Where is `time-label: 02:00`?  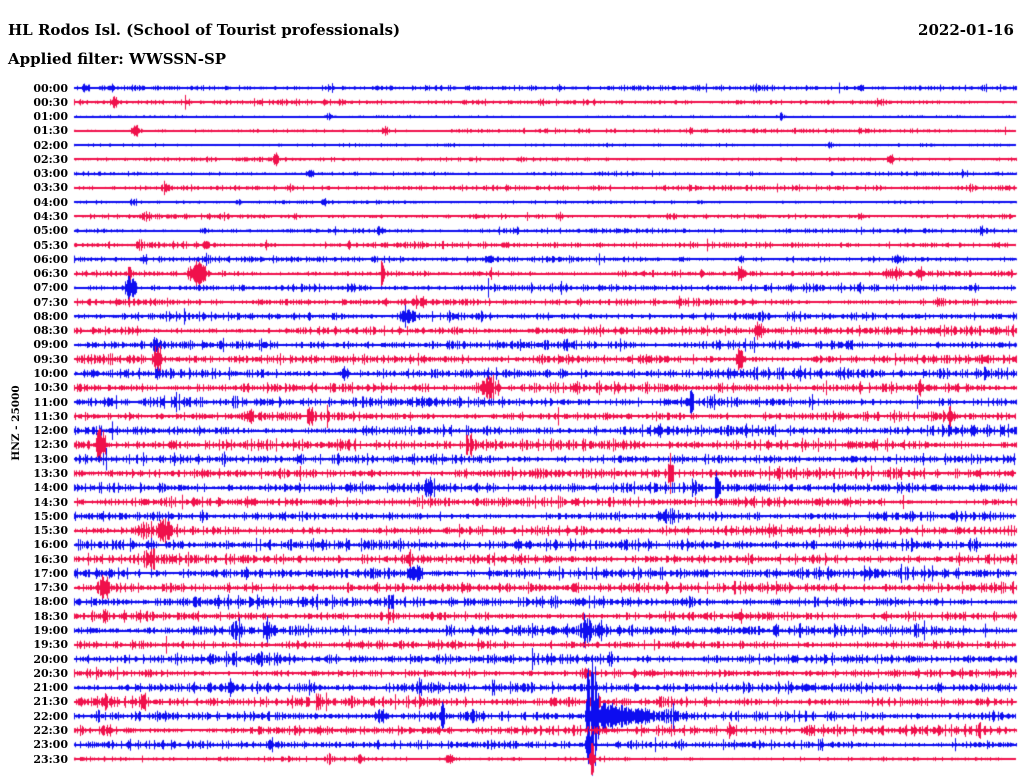 time-label: 02:00 is located at coordinates (50, 145).